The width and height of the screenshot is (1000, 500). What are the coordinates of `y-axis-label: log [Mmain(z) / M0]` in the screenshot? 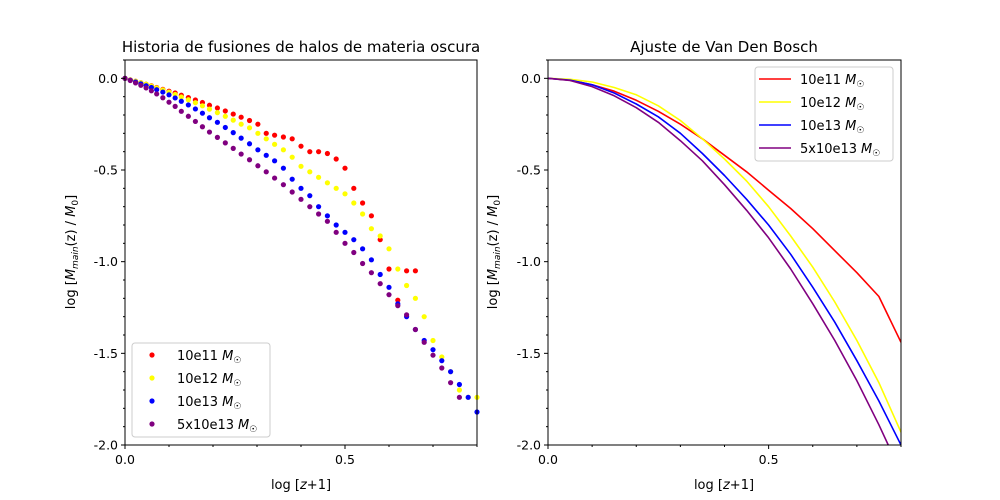 It's located at (494, 252).